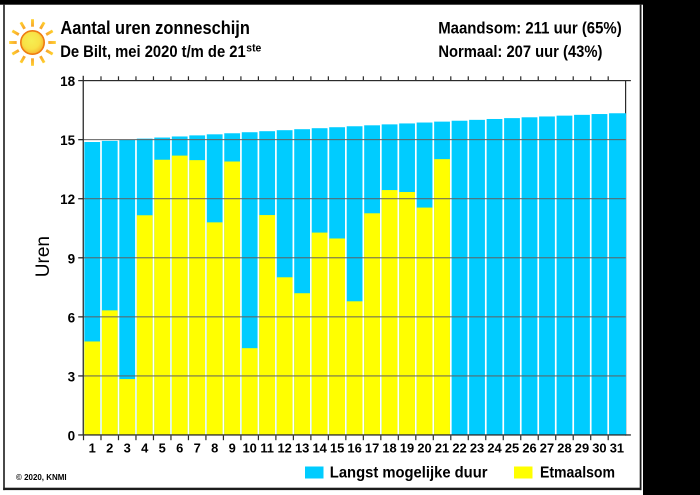  I want to click on svg-text: 21, so click(442, 448).